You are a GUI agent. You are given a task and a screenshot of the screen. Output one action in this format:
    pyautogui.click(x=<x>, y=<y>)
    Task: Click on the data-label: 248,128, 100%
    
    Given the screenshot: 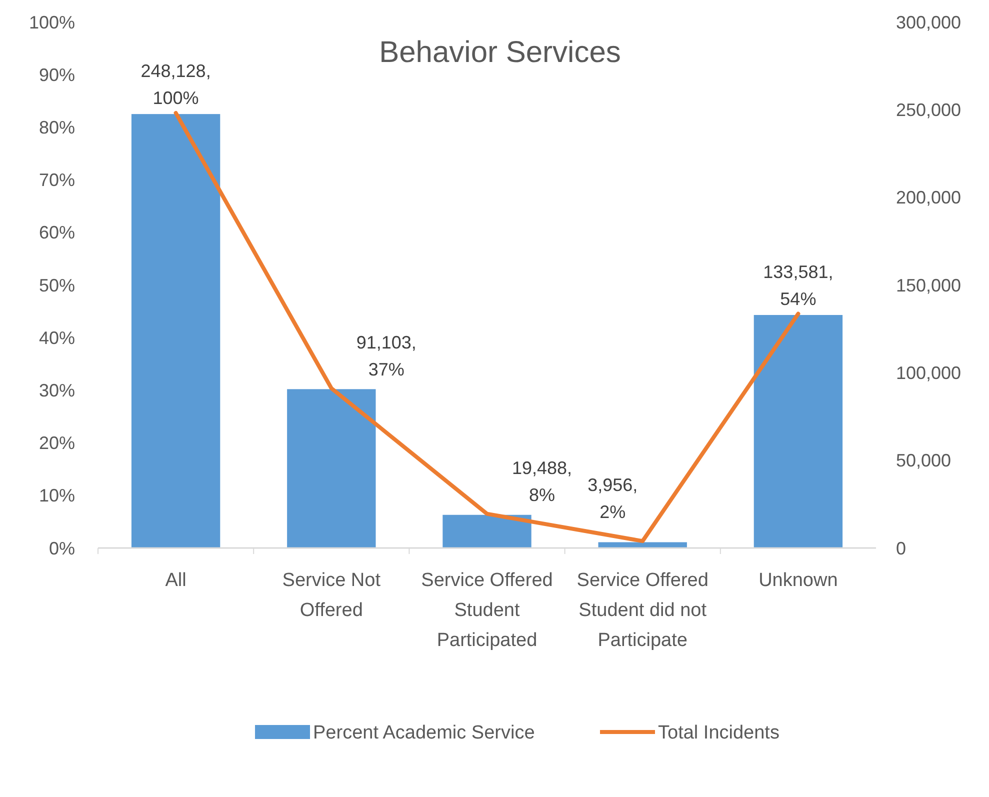 What is the action you would take?
    pyautogui.click(x=175, y=84)
    